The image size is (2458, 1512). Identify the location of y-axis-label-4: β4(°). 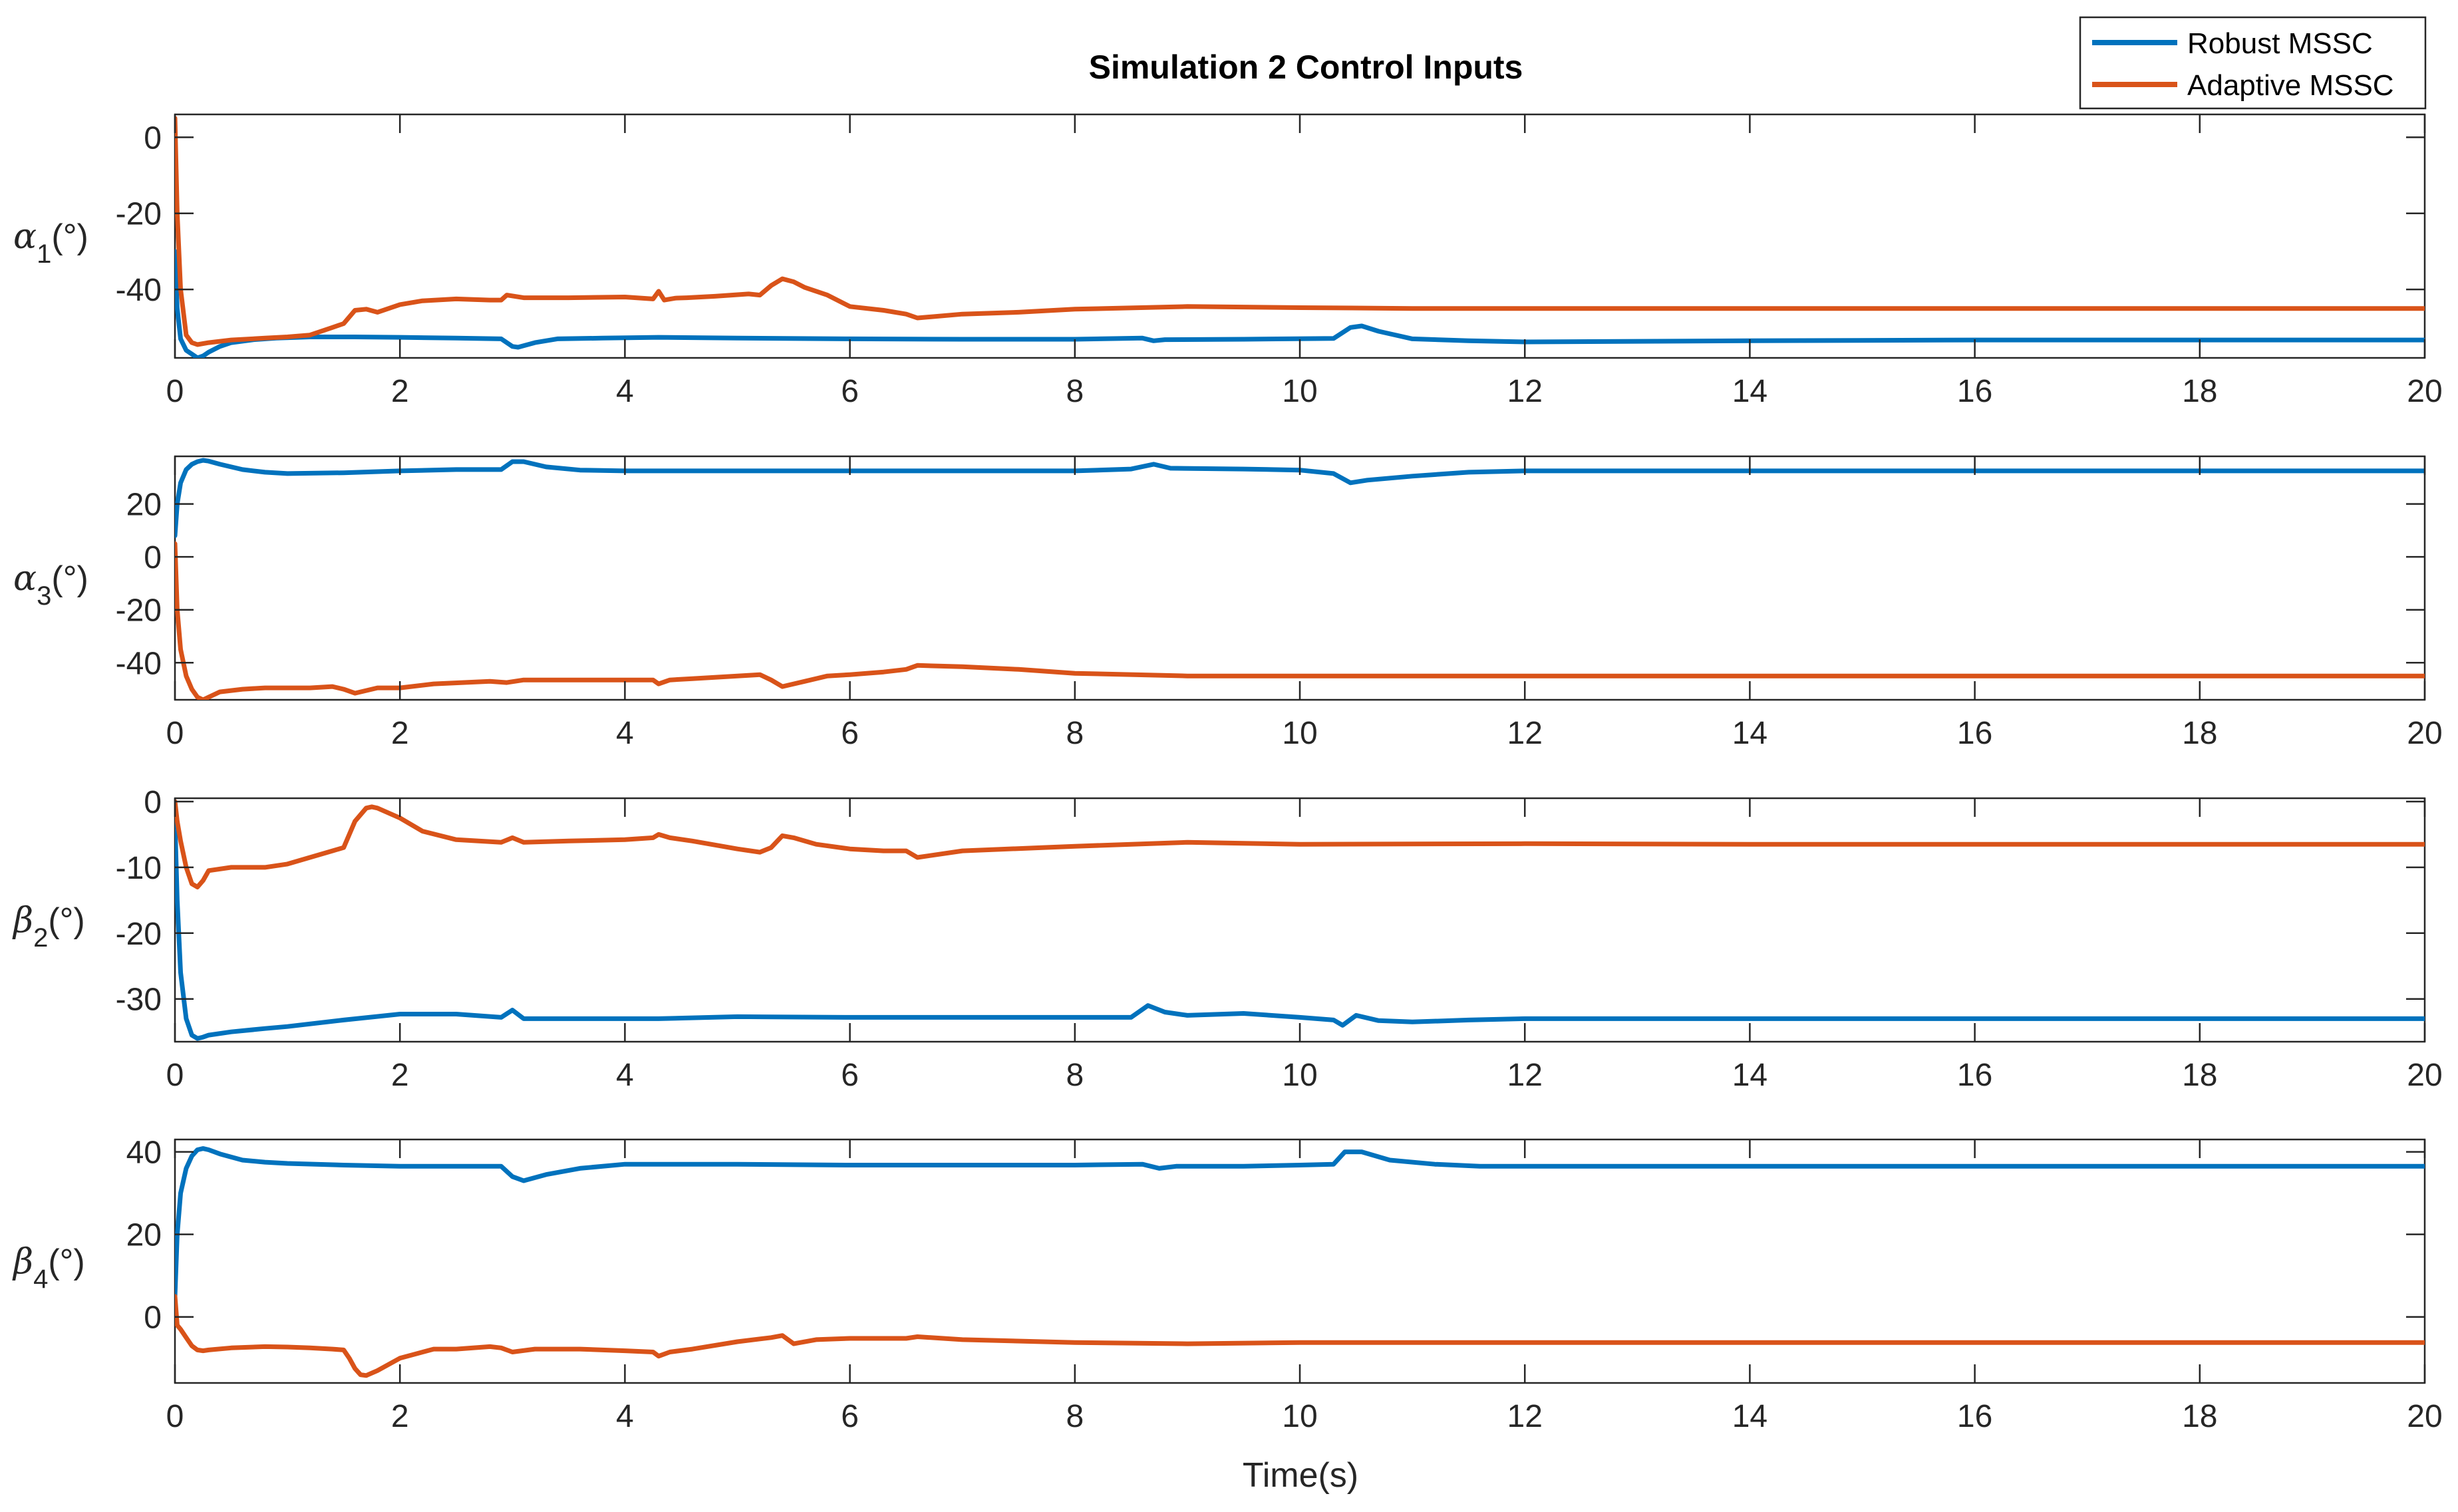
(48, 1268).